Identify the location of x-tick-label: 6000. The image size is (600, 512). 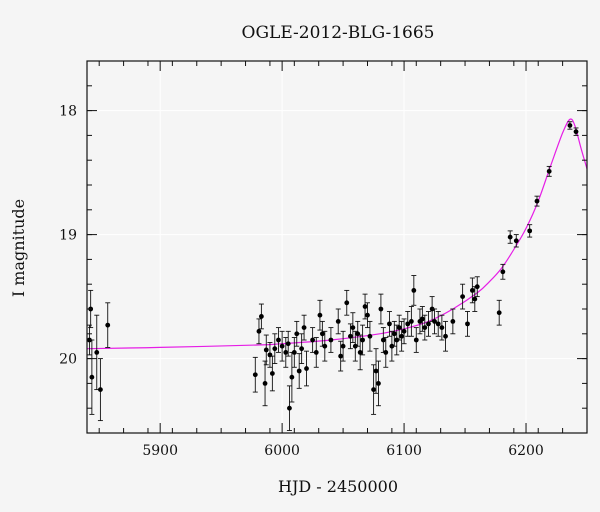
(282, 451).